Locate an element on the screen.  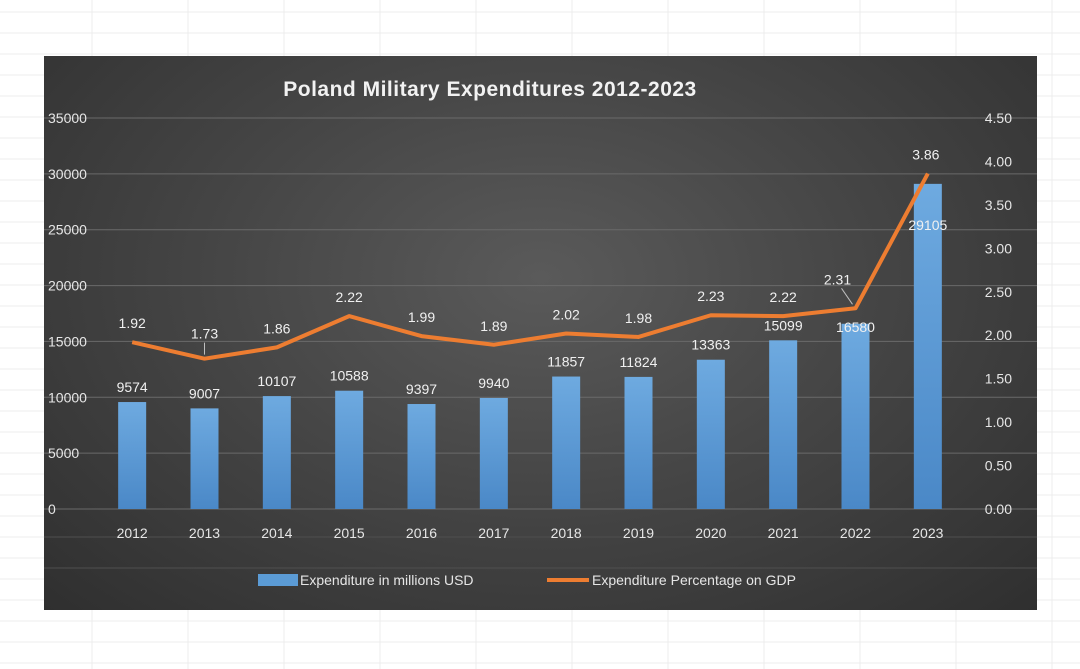
right-axis-ticks: 0.00 0.50 1.00 1.50 2.00 2.50 3.00 3.50 4.00 4.50 is located at coordinates (998, 313).